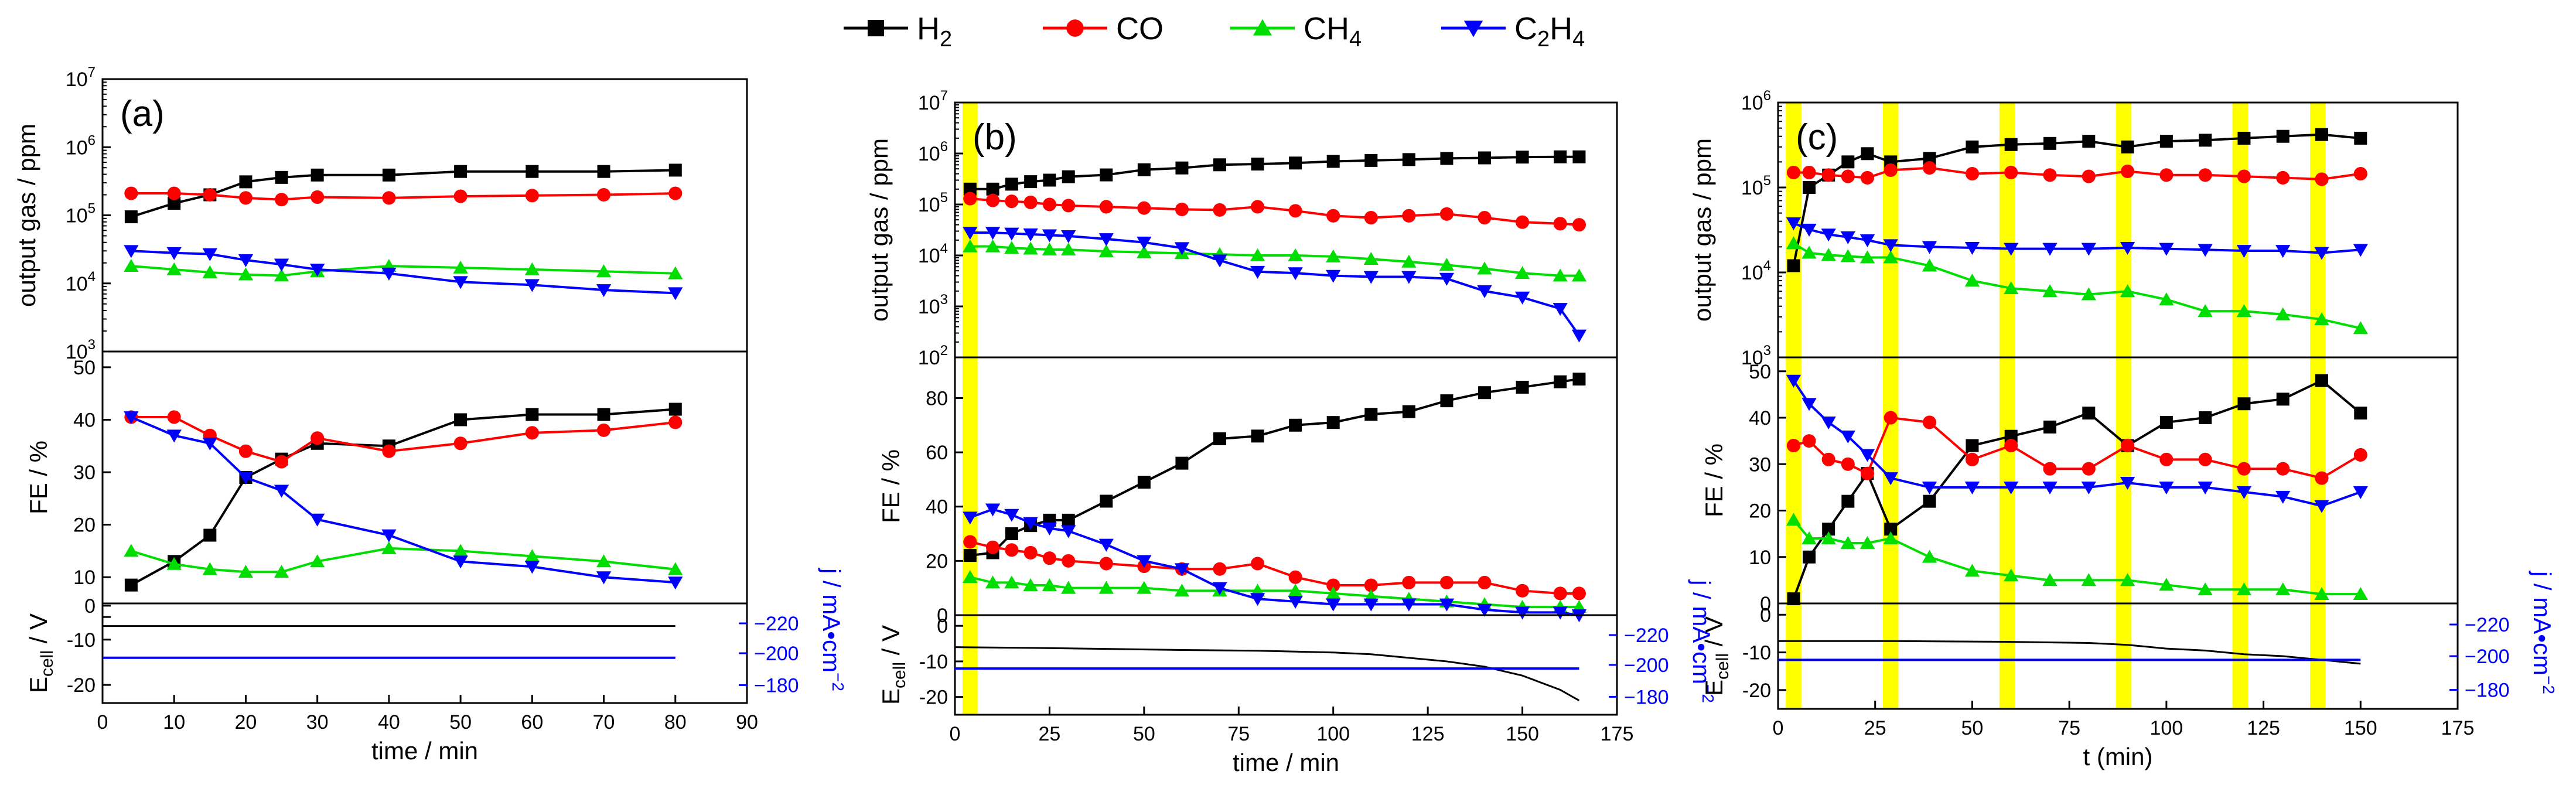 This screenshot has height=795, width=2576. I want to click on y-axis-title-ecell-sub: cell, so click(47, 663).